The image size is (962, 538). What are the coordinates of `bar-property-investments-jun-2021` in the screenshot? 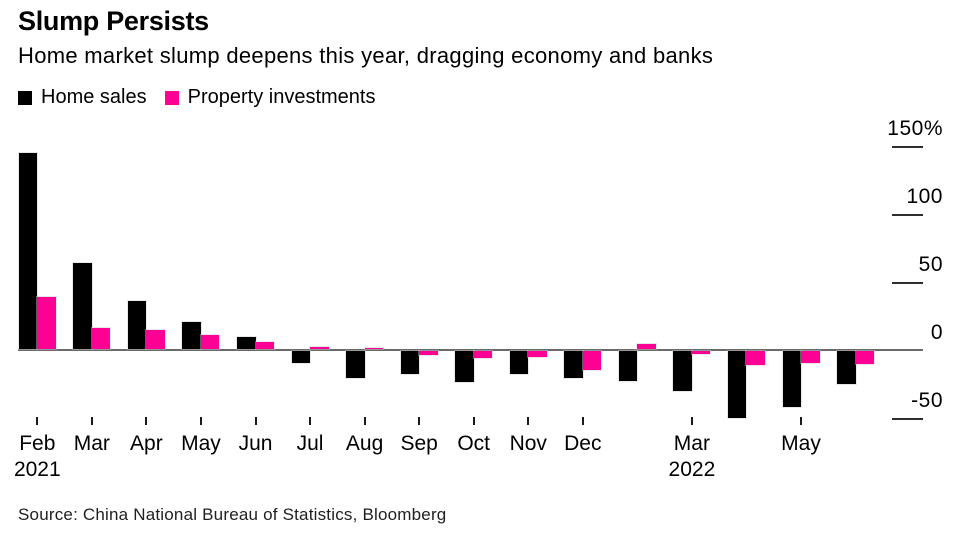 It's located at (264, 345).